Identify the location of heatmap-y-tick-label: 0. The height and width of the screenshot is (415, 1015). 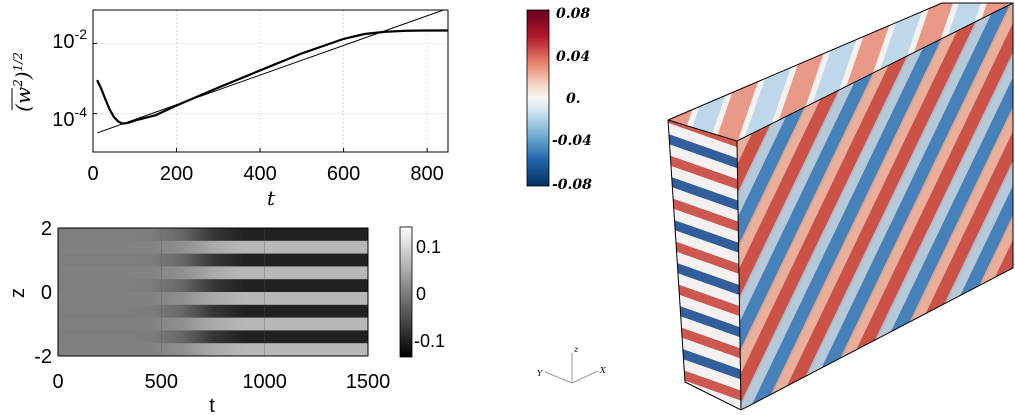
(46, 293).